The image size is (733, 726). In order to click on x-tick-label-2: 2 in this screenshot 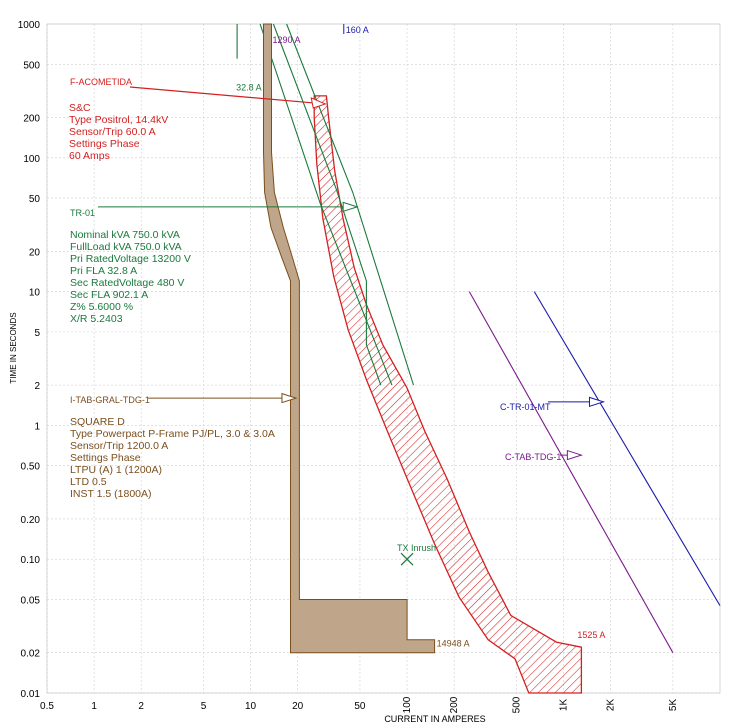, I will do `click(141, 706)`.